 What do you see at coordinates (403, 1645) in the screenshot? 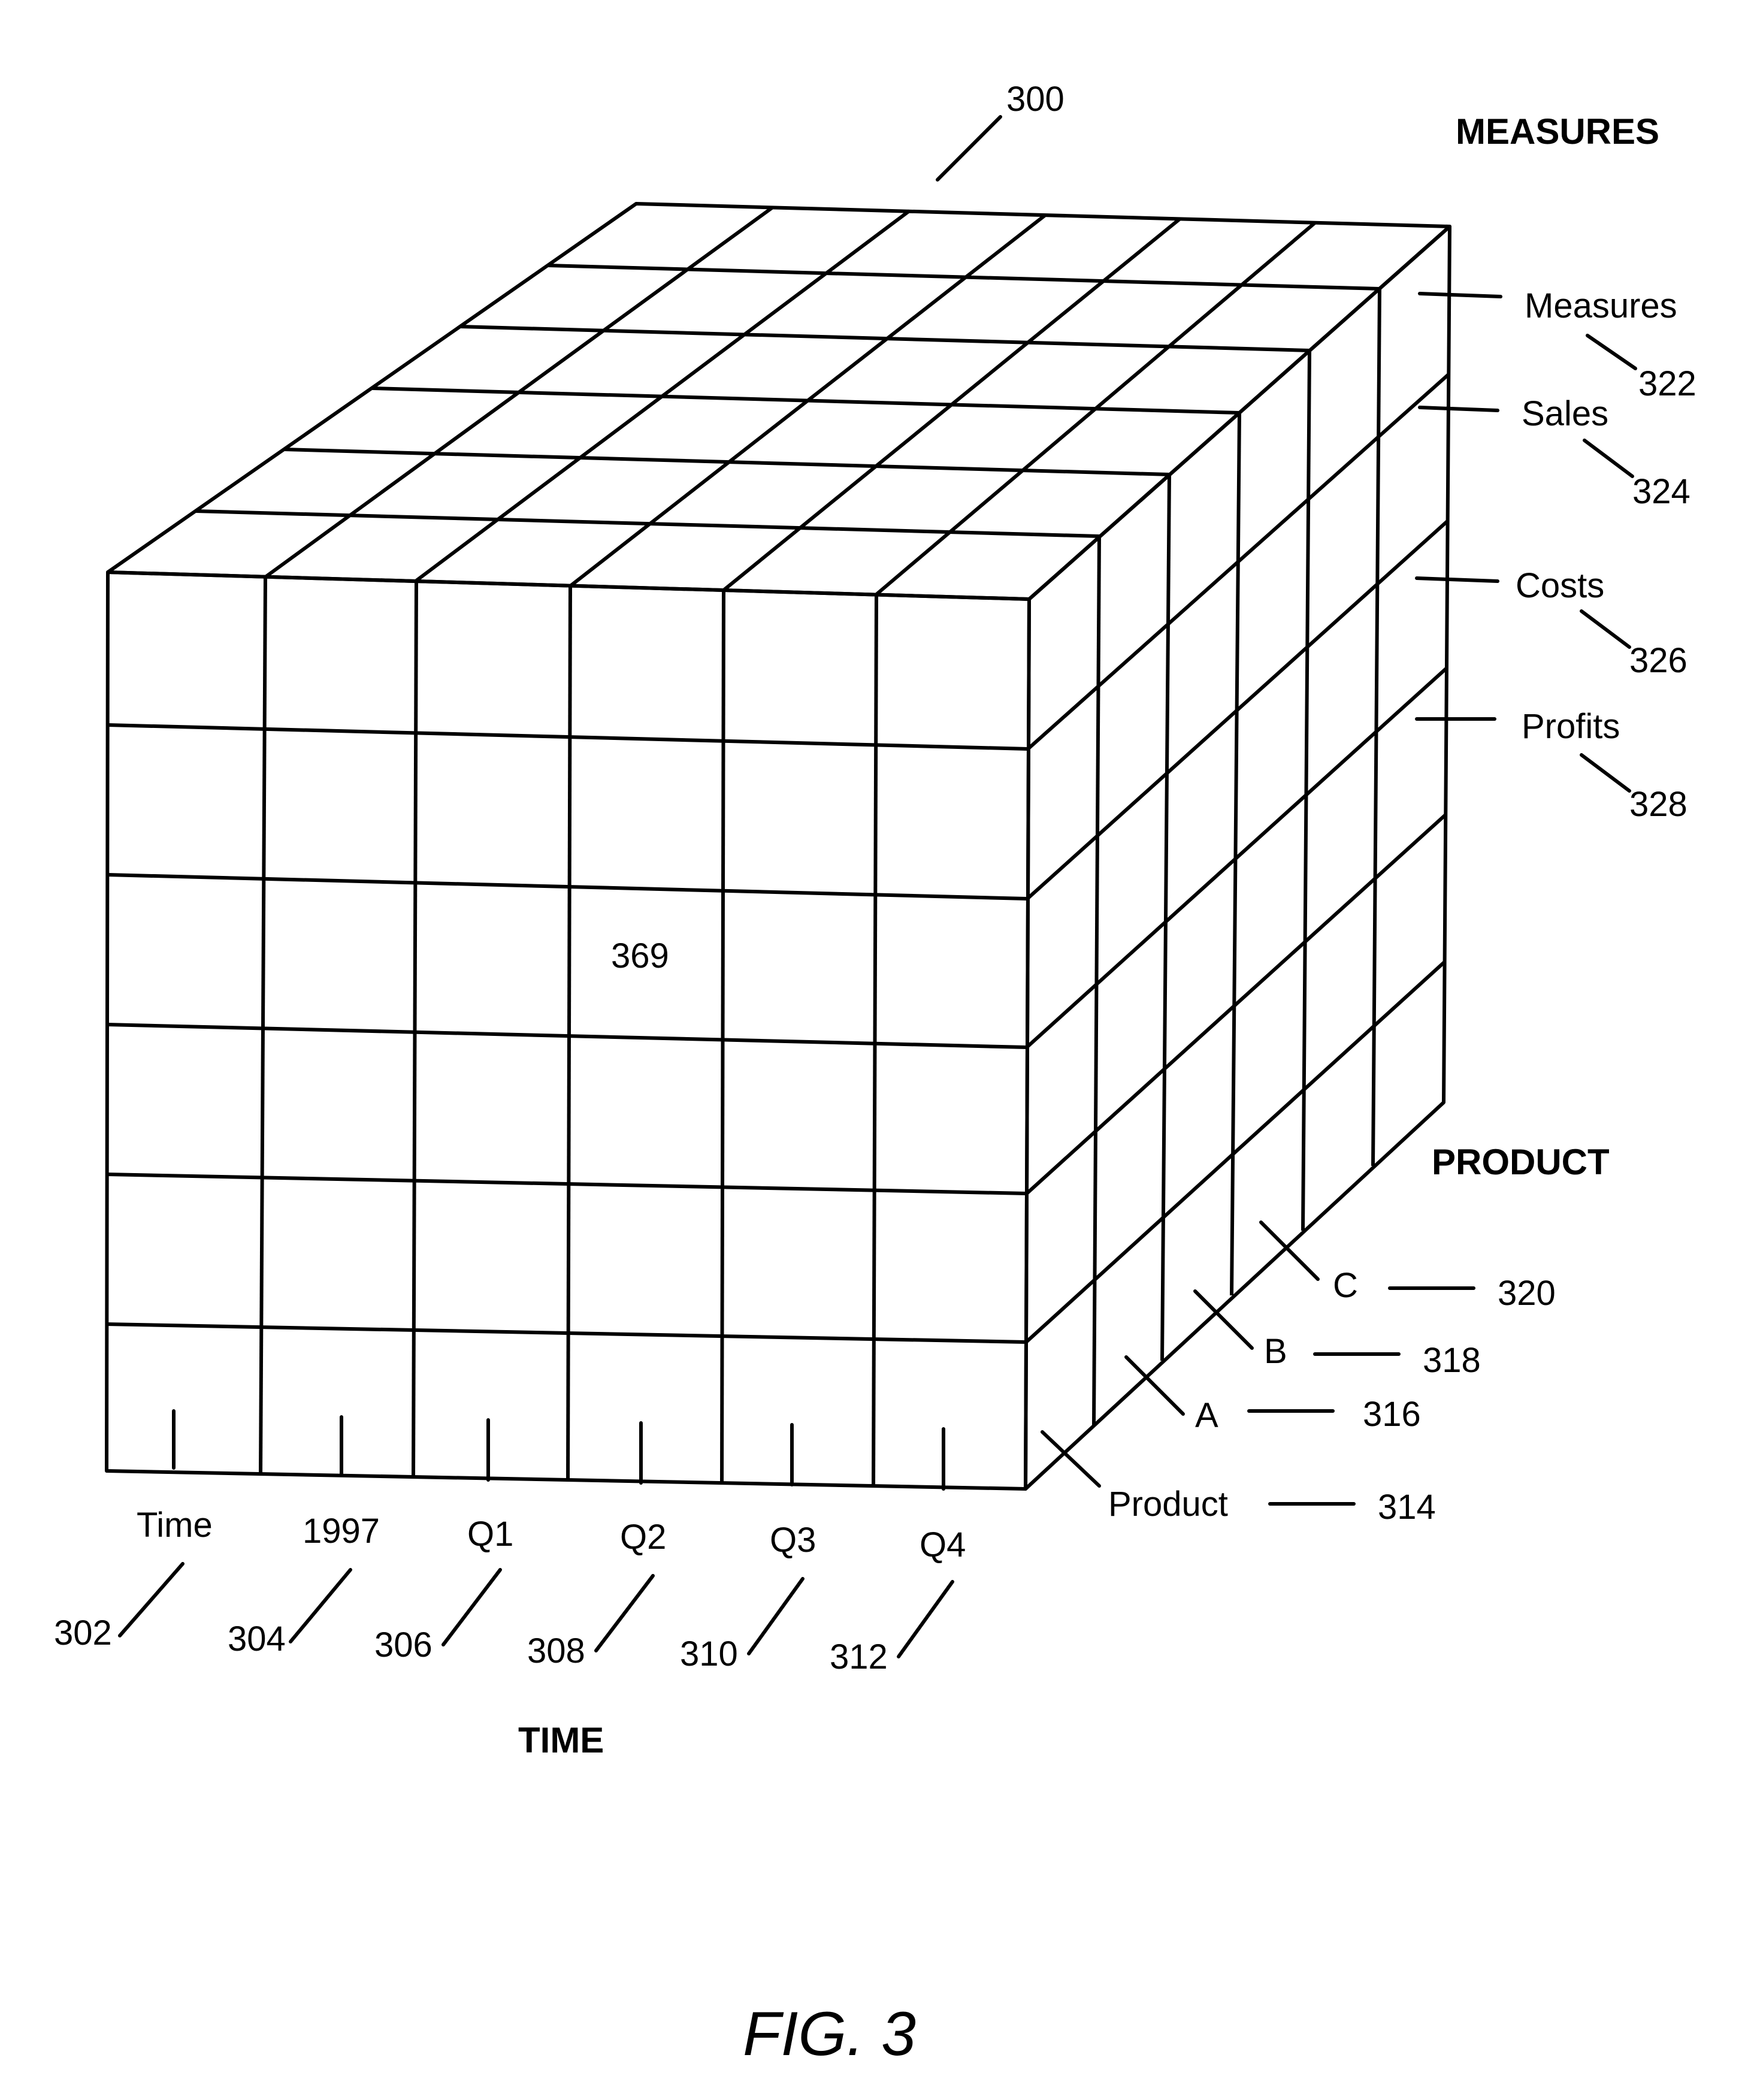
I see `time-member-ref: 306` at bounding box center [403, 1645].